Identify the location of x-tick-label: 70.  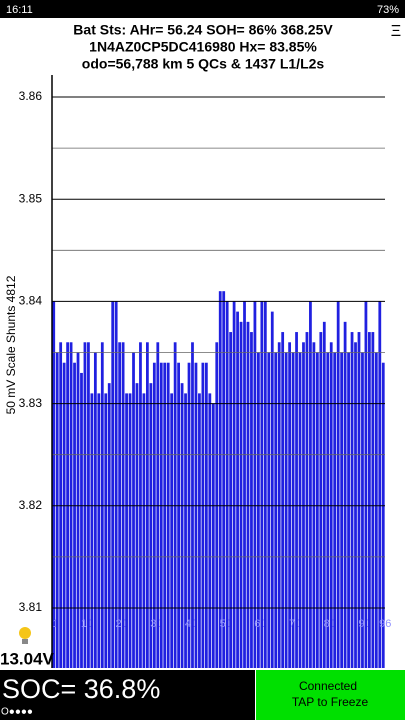
(295, 624).